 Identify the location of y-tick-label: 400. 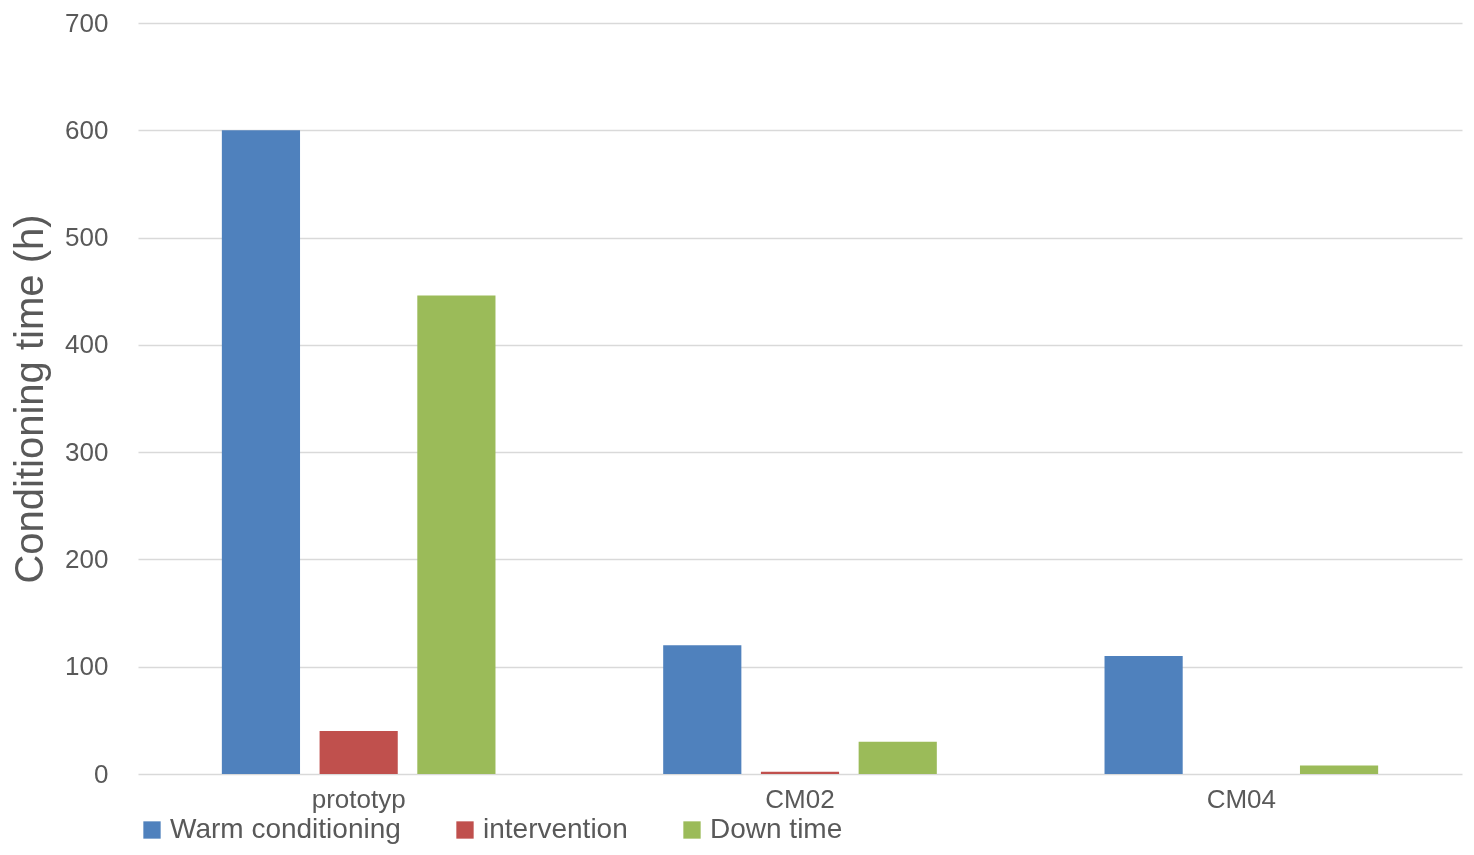
(87, 344).